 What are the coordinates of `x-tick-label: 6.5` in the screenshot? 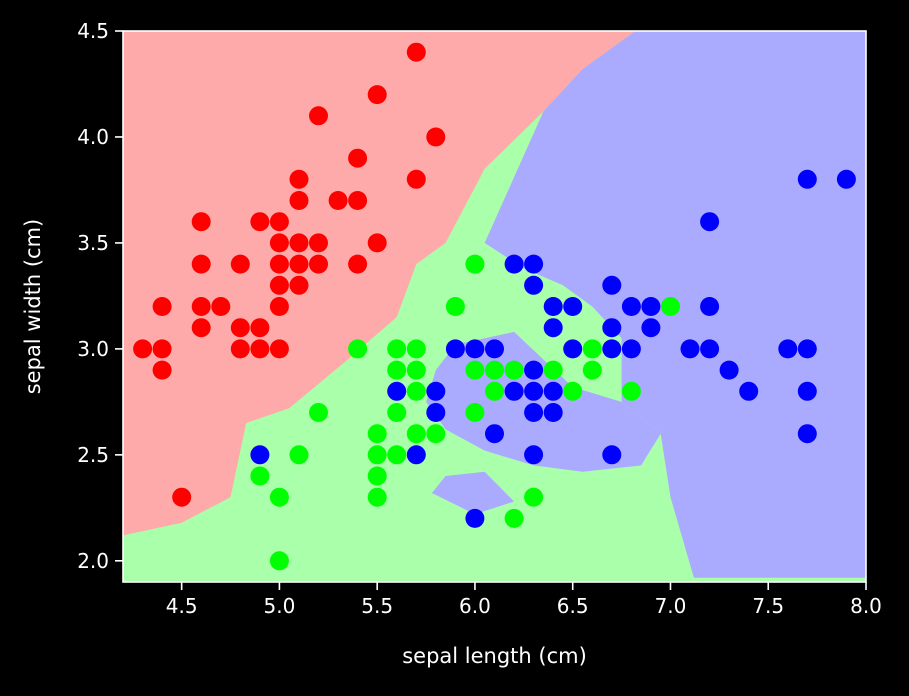 It's located at (573, 606).